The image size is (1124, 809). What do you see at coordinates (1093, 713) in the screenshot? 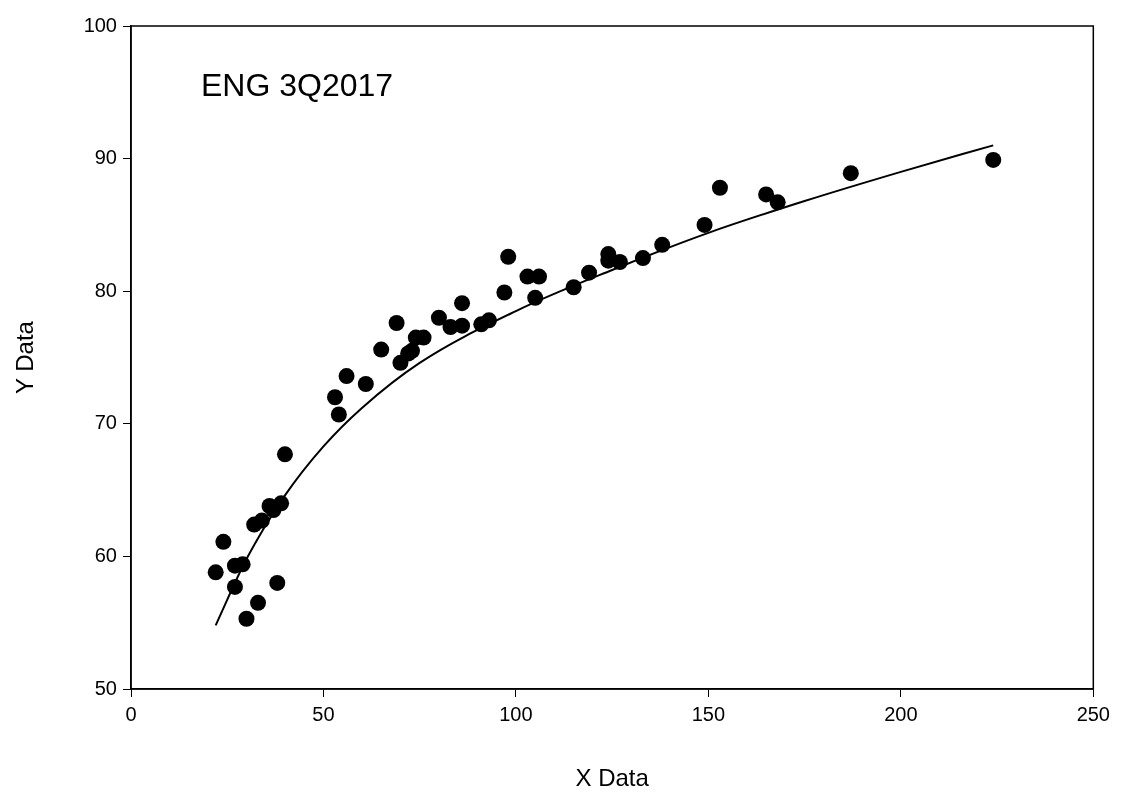
I see `x-tick-label: 250` at bounding box center [1093, 713].